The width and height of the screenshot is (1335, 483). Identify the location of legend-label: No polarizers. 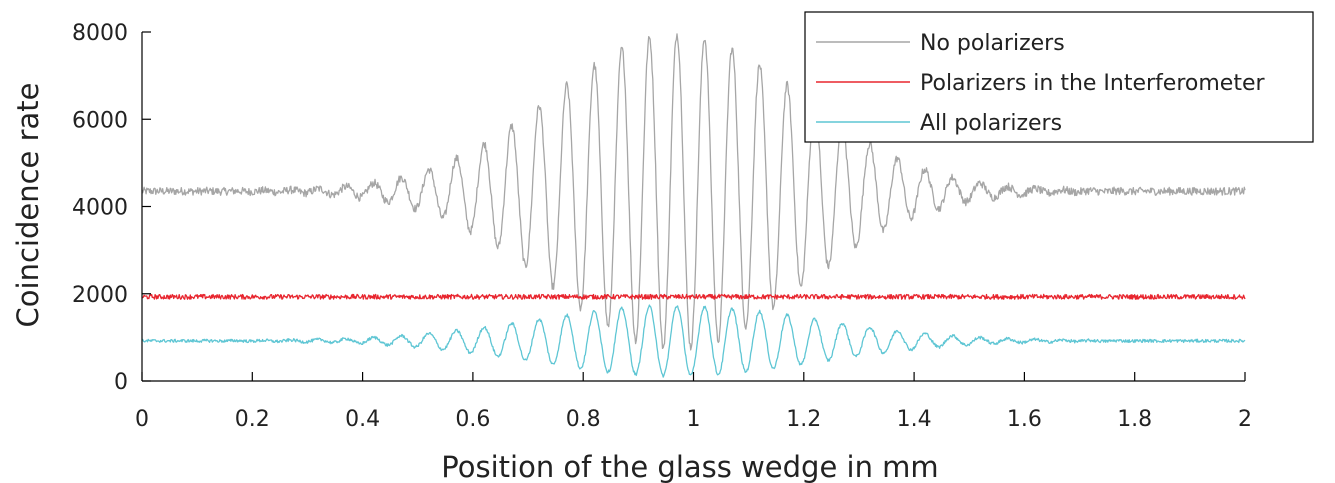
(992, 43).